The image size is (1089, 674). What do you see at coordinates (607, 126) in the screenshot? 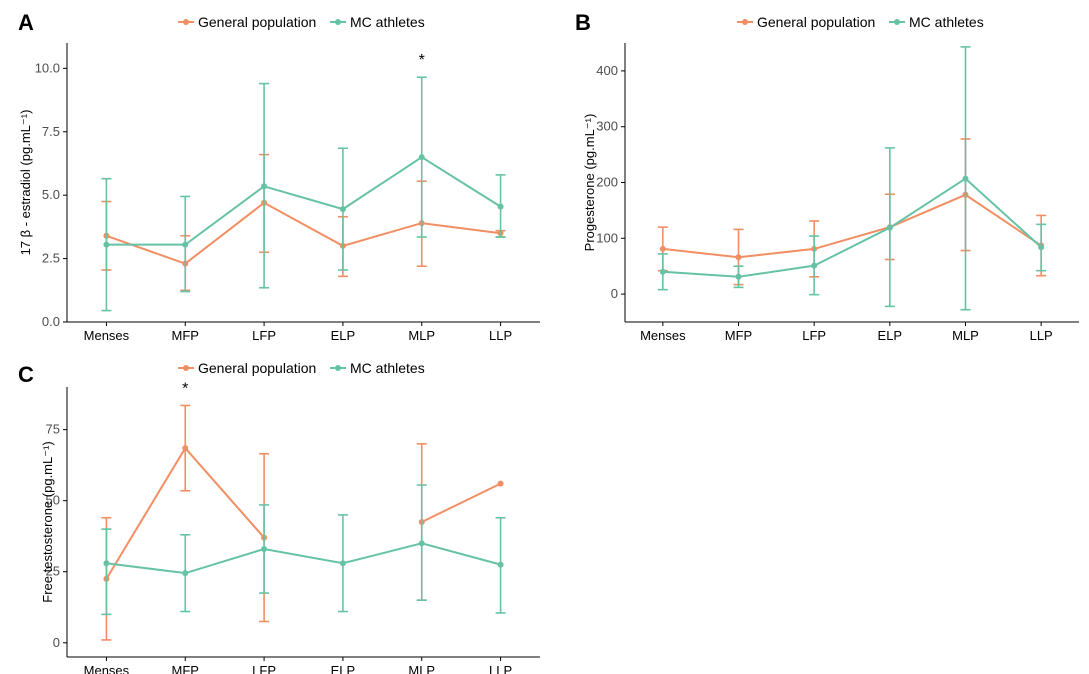
I see `y-tick-label: 300` at bounding box center [607, 126].